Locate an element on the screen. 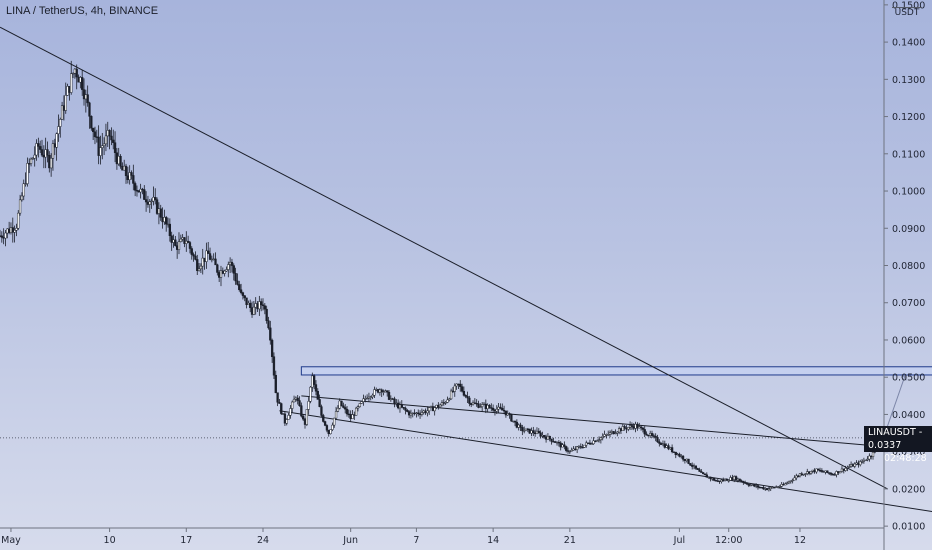  channel-upper-line is located at coordinates (616, 423).